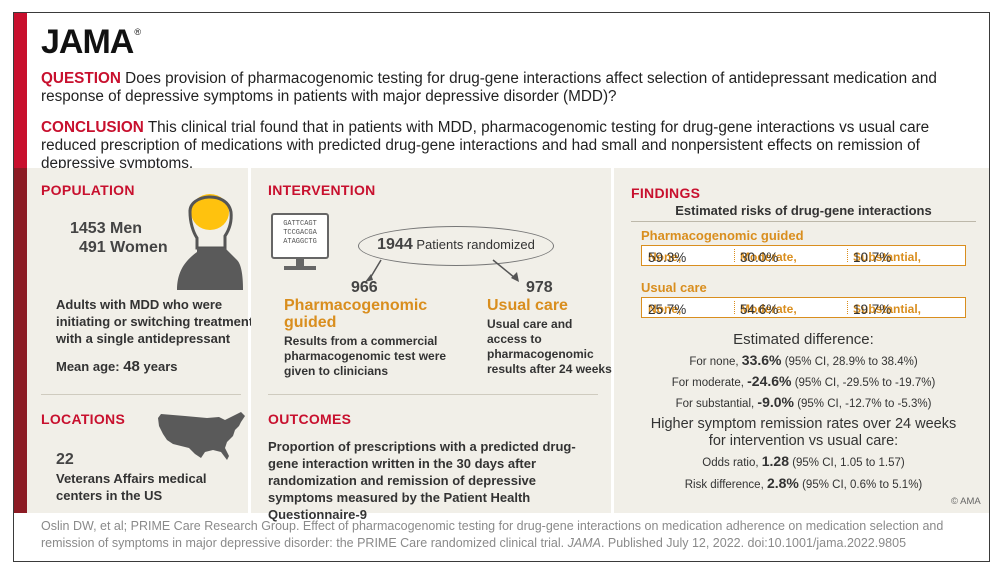 The width and height of the screenshot is (1003, 575). Describe the element at coordinates (106, 228) in the screenshot. I see `men-stat: 1453 Men` at that location.